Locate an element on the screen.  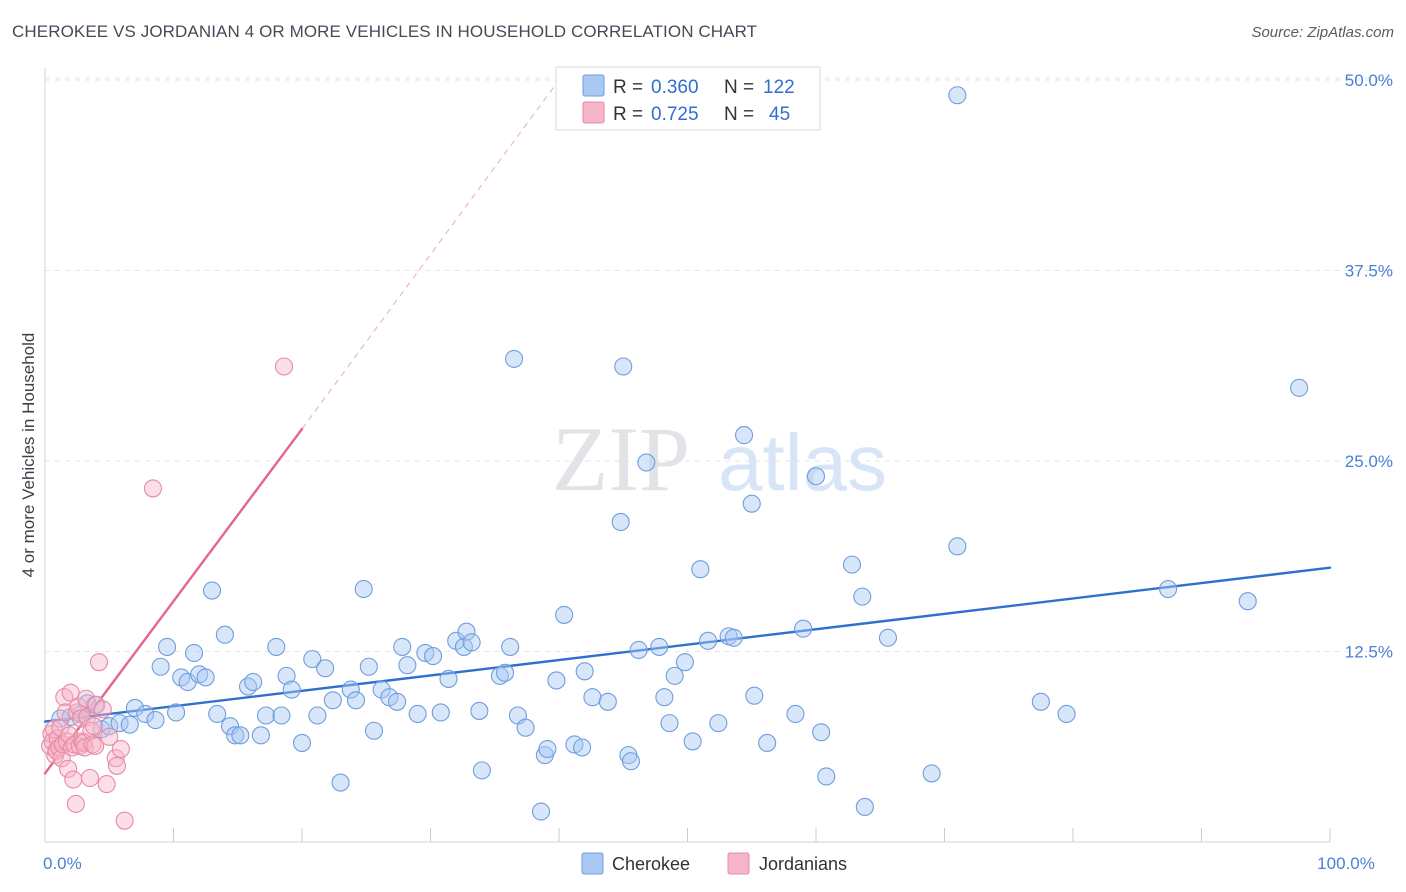
trend-line-jordanians is located at coordinates (173, 601).